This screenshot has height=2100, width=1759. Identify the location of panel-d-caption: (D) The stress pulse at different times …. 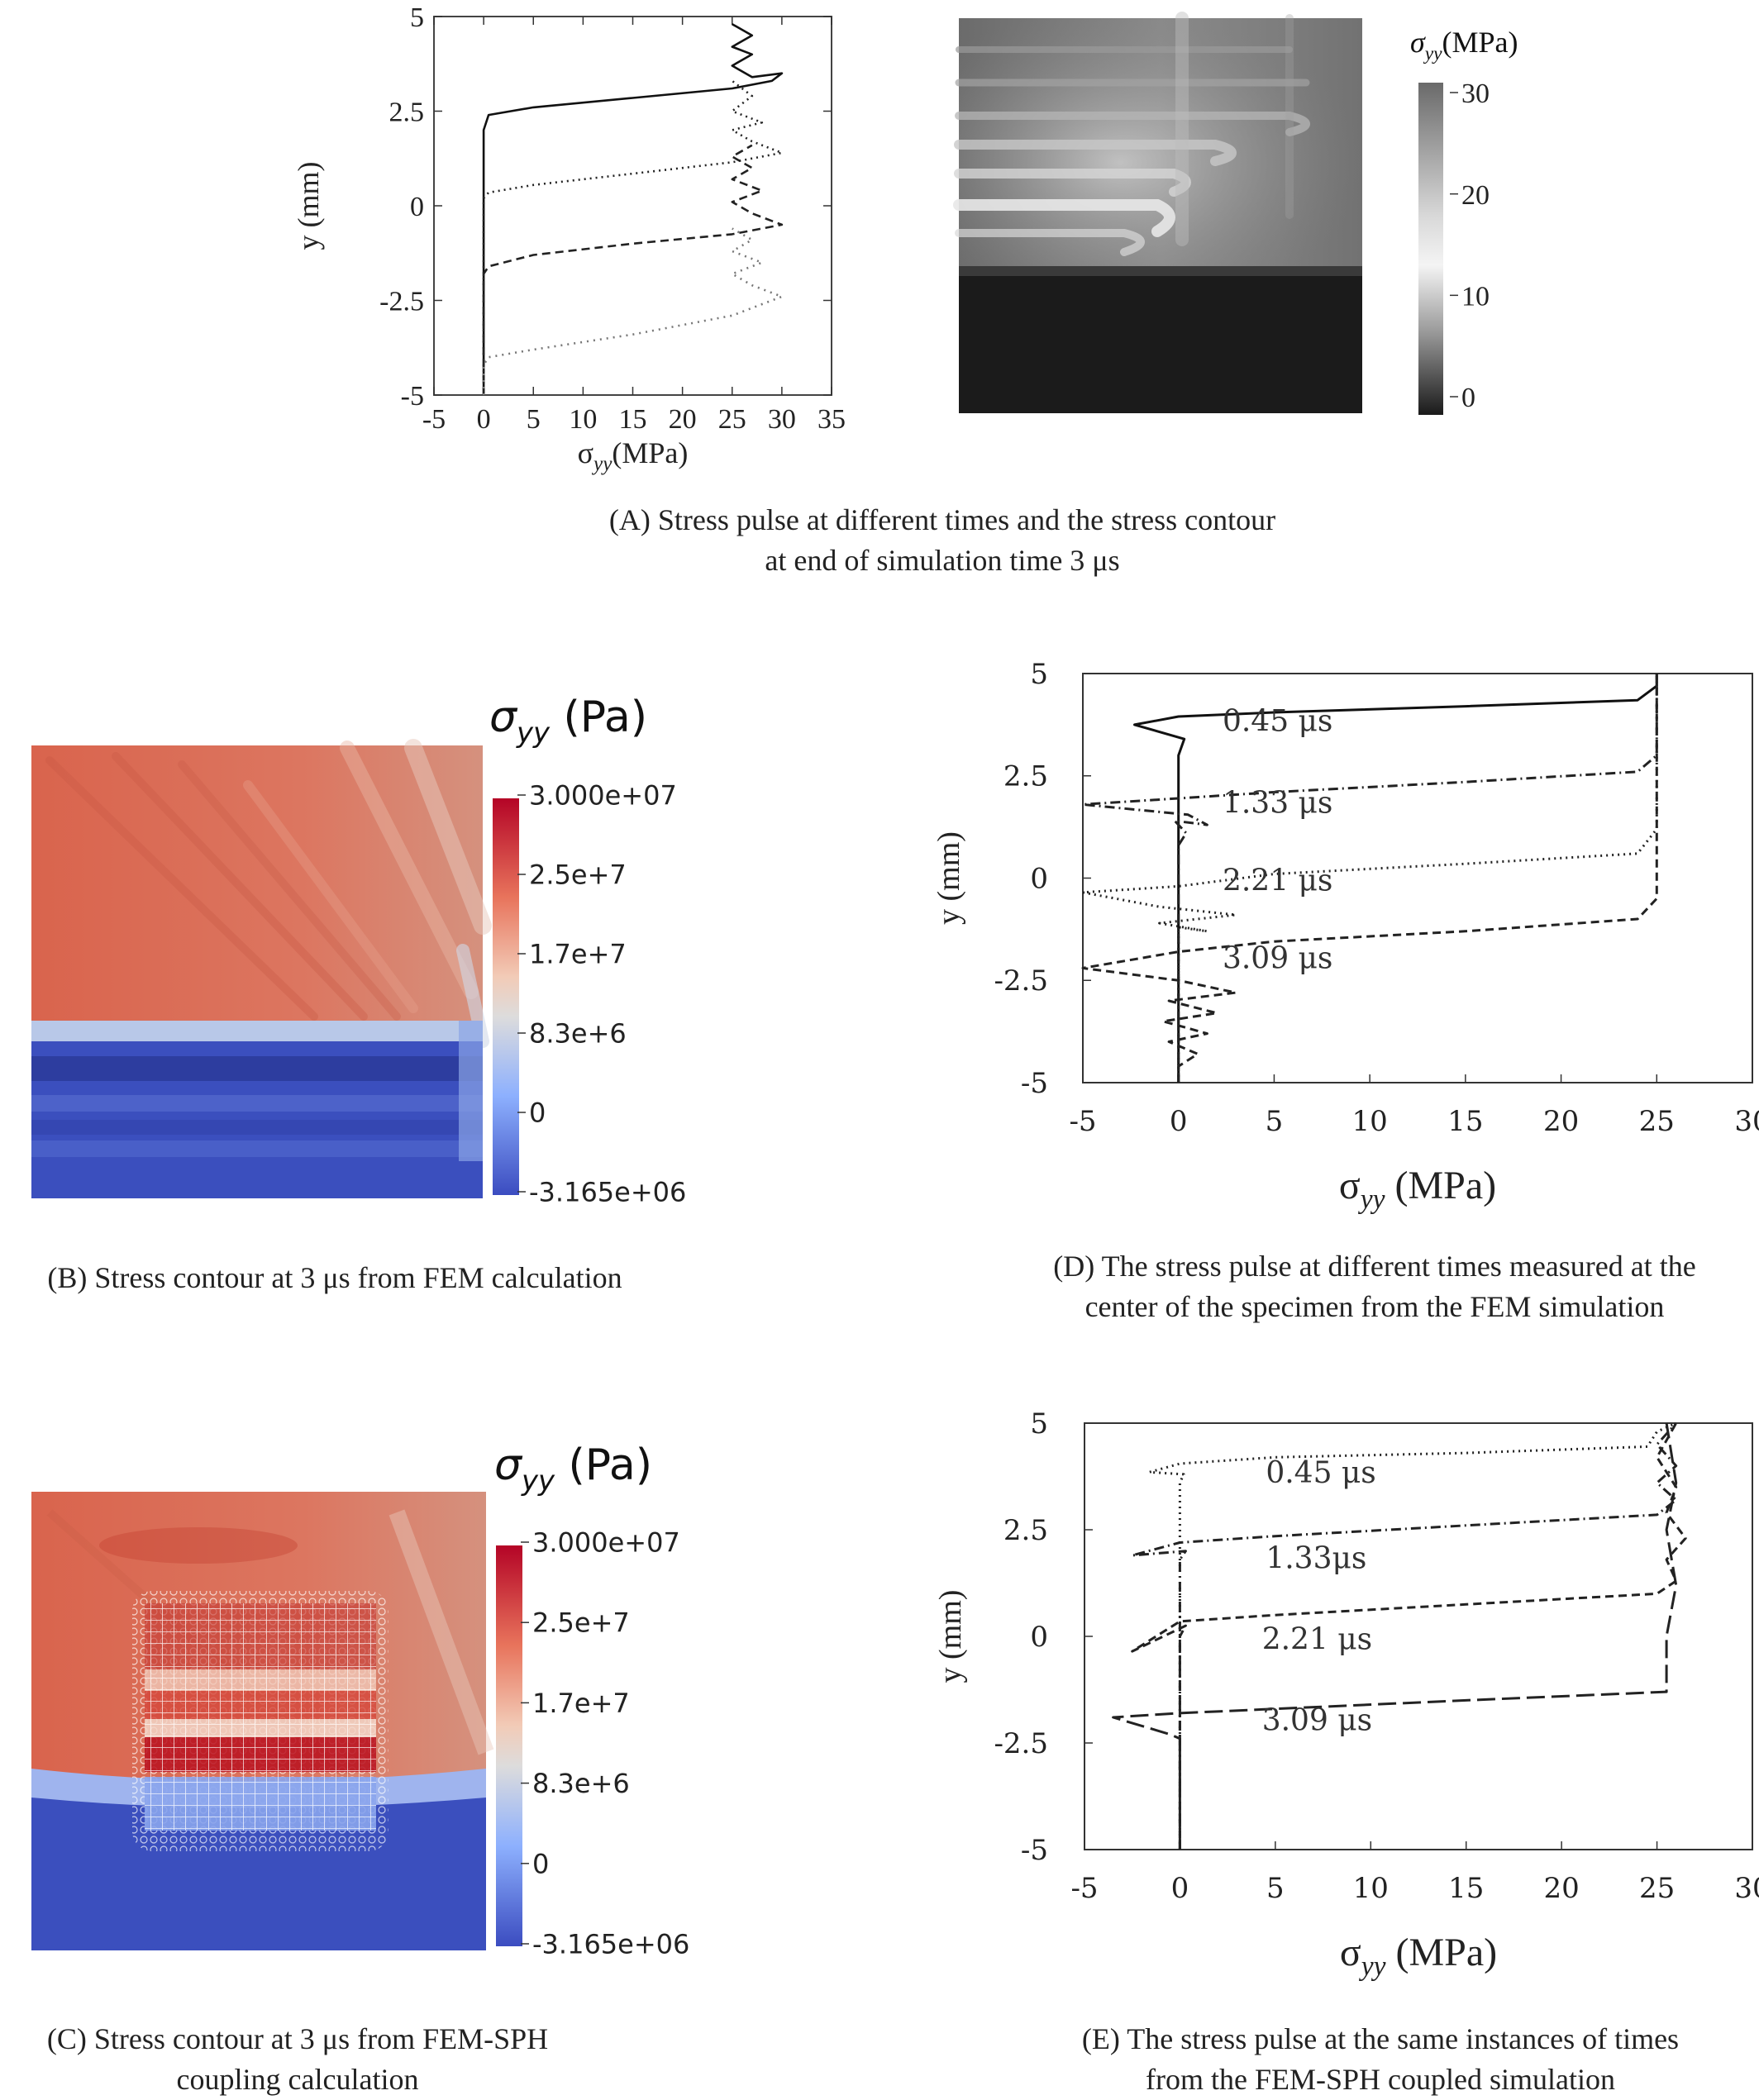
(1374, 1286).